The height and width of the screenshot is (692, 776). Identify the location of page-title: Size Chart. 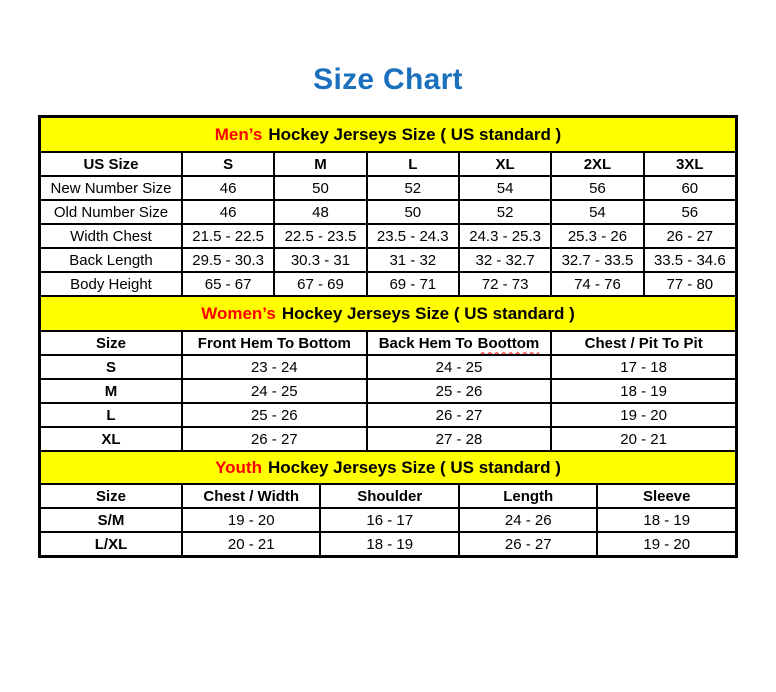
(388, 79).